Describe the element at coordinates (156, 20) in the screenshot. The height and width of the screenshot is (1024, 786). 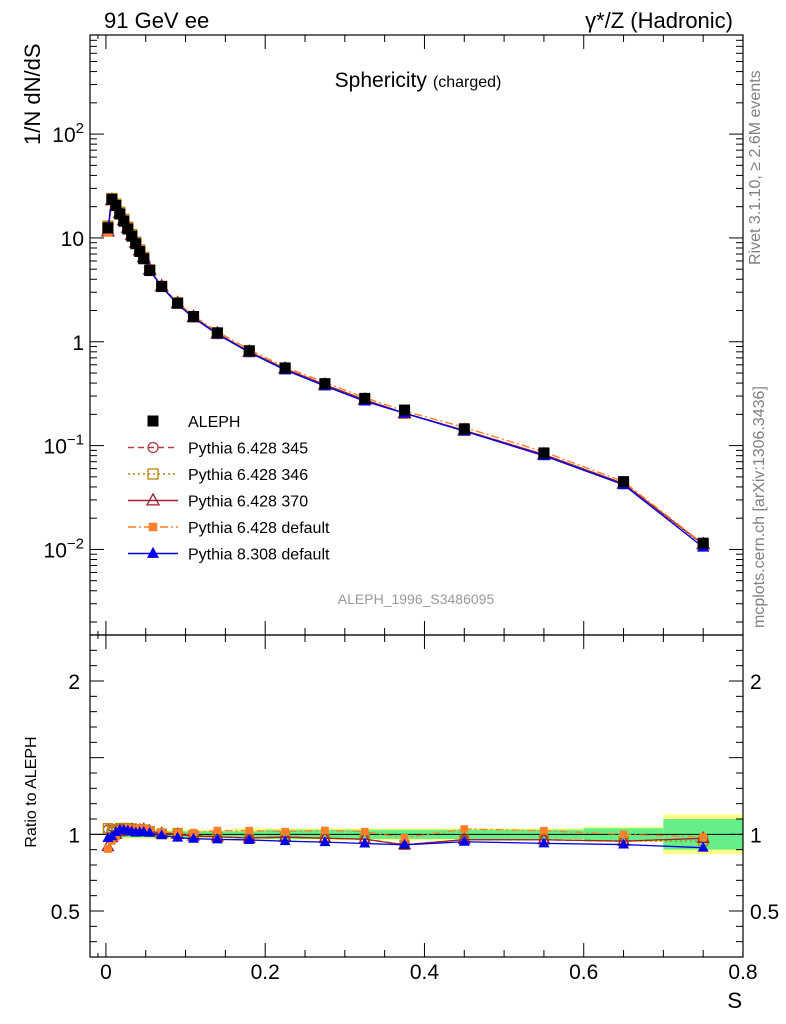
I see `header-left-label: 91 GeV ee` at that location.